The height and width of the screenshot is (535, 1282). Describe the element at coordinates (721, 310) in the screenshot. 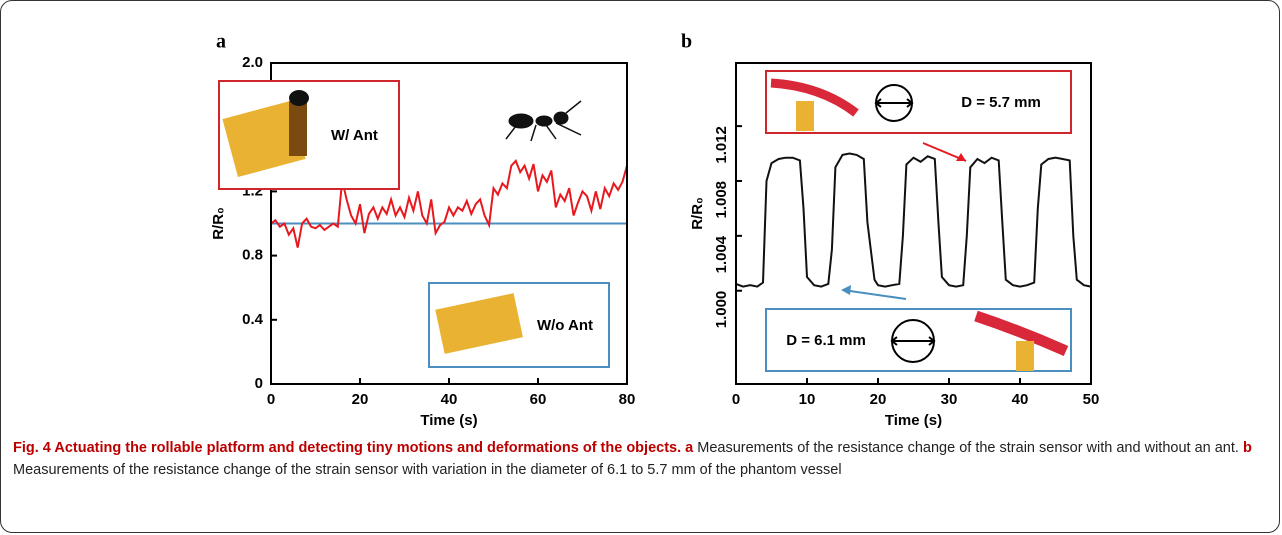

I see `y-tick-label: 1.000` at that location.